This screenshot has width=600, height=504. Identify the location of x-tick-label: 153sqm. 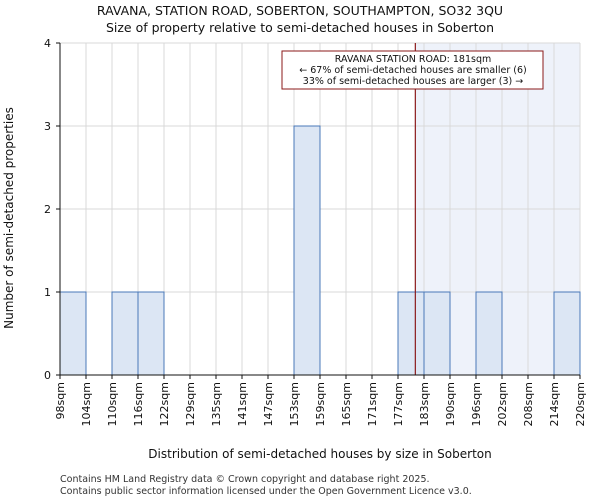
(294, 404).